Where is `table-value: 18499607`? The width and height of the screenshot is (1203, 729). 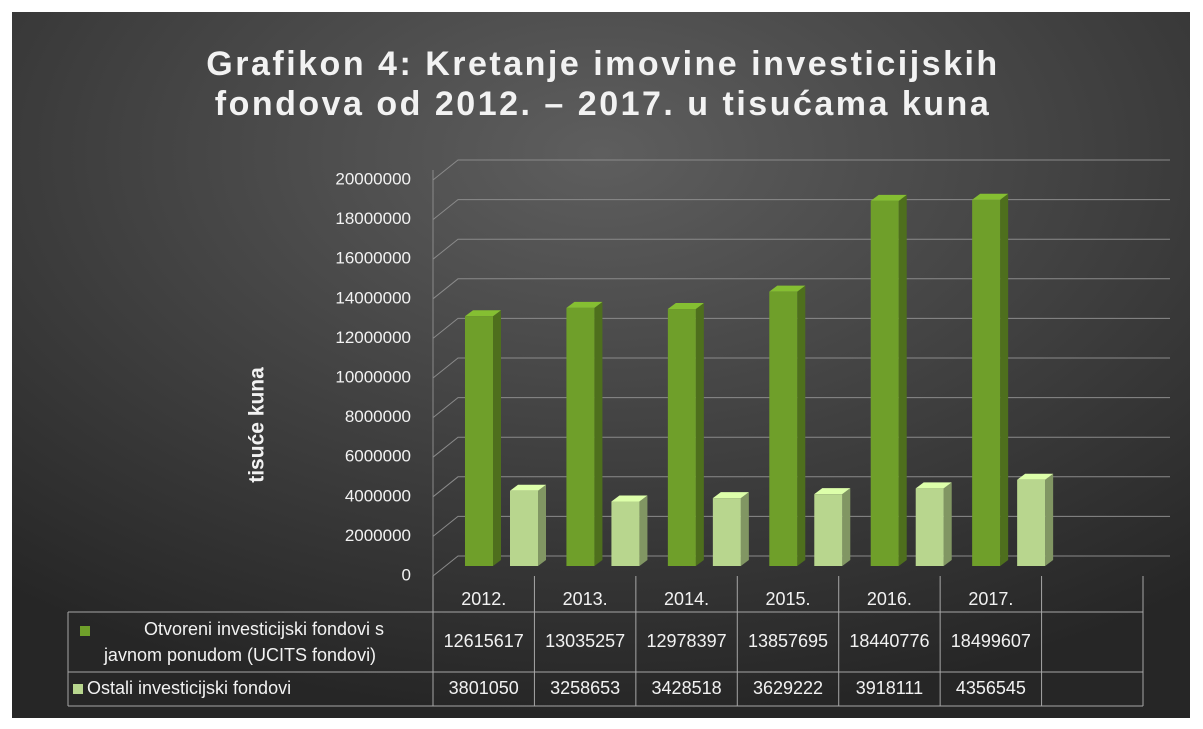 table-value: 18499607 is located at coordinates (991, 641).